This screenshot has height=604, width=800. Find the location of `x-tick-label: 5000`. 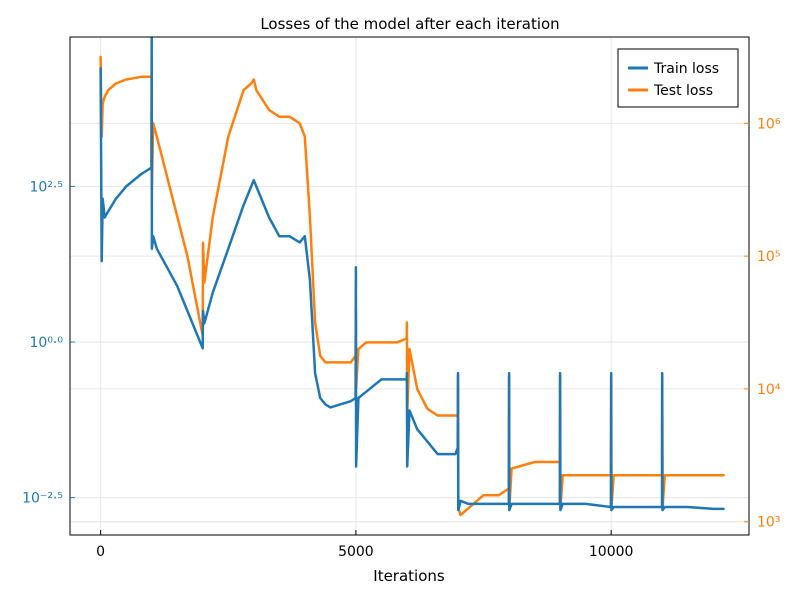

x-tick-label: 5000 is located at coordinates (356, 552).